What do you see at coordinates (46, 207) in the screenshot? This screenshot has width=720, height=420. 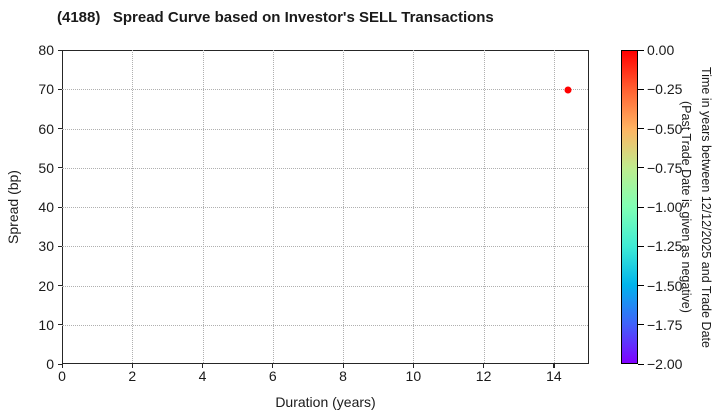 I see `y-tick-label: 40` at bounding box center [46, 207].